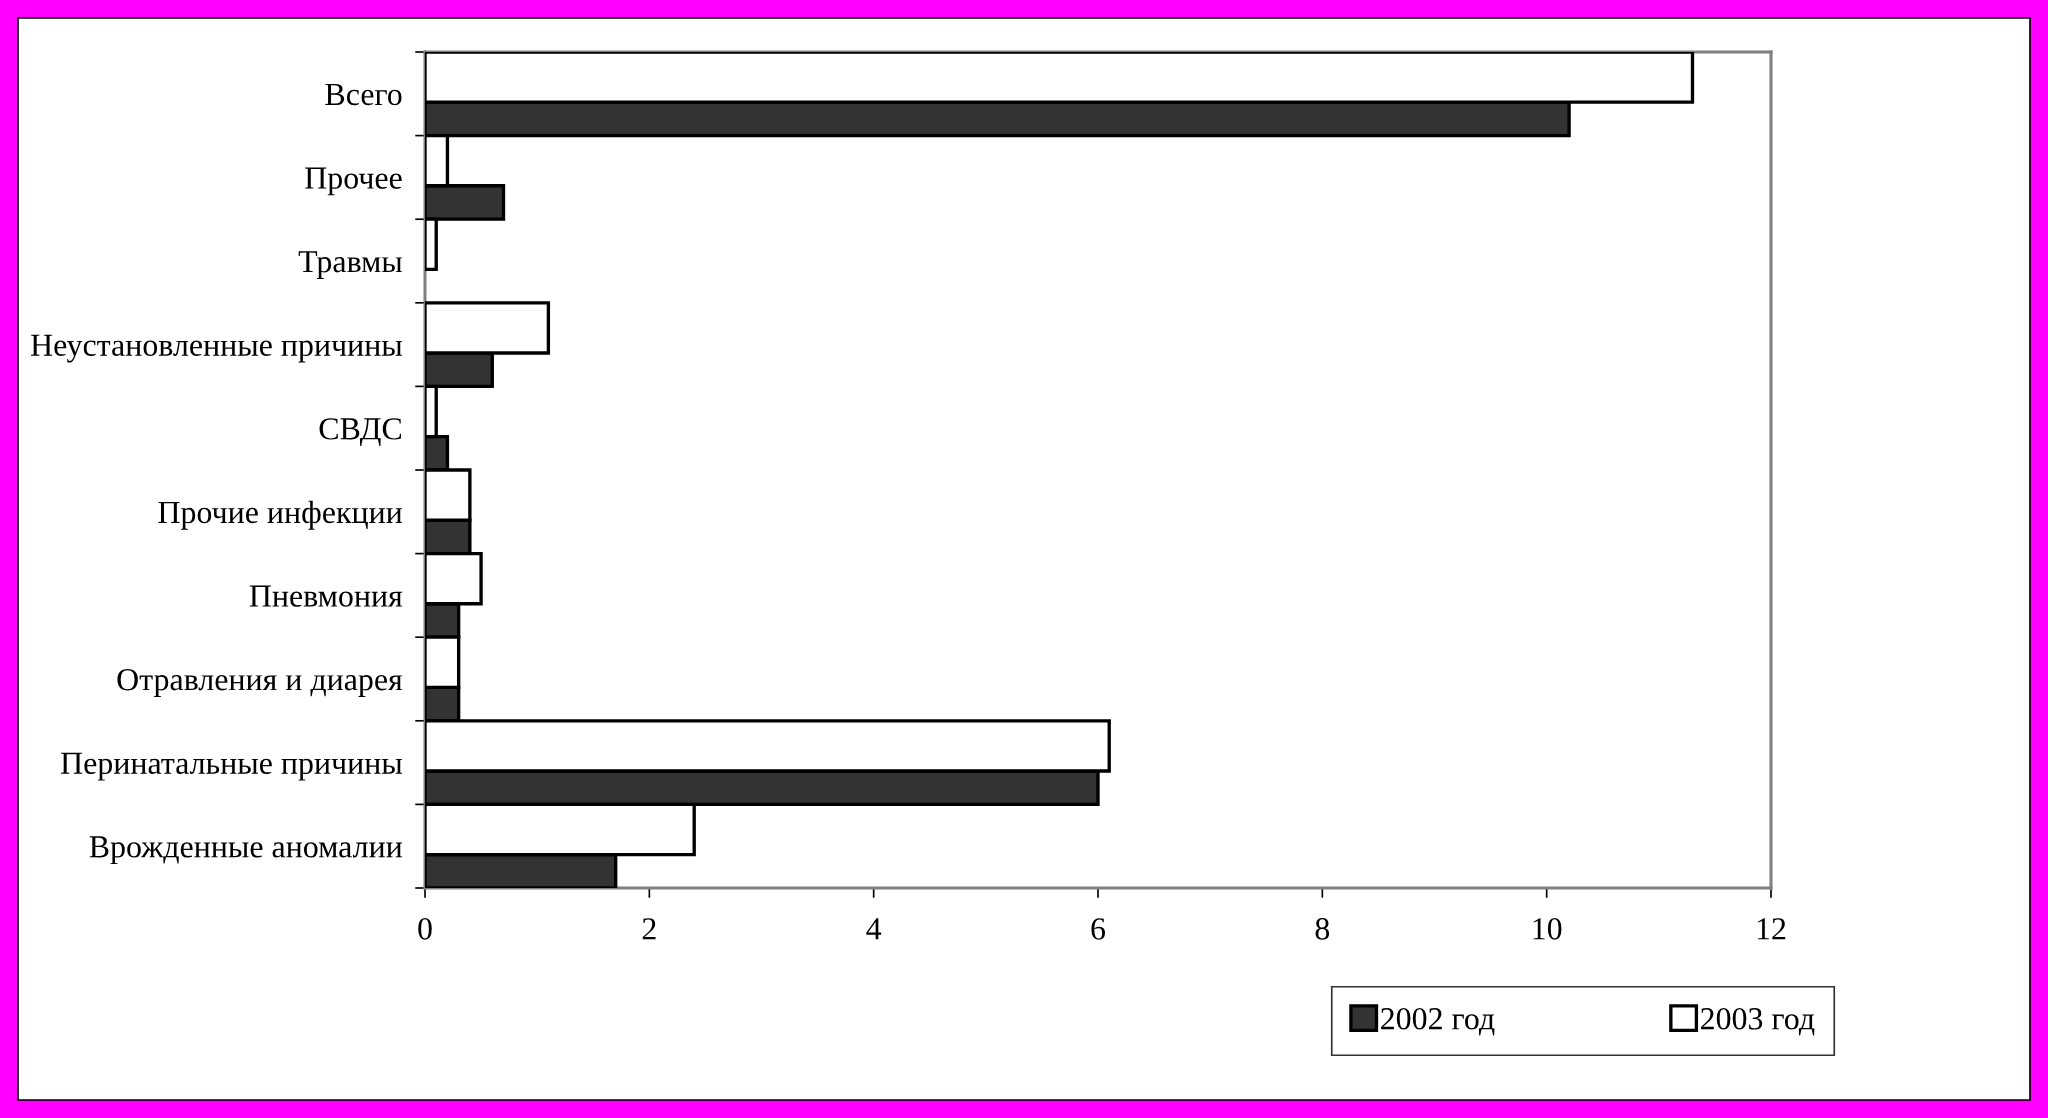 The image size is (2048, 1118). I want to click on y-tick-label: Пневмония, so click(326, 596).